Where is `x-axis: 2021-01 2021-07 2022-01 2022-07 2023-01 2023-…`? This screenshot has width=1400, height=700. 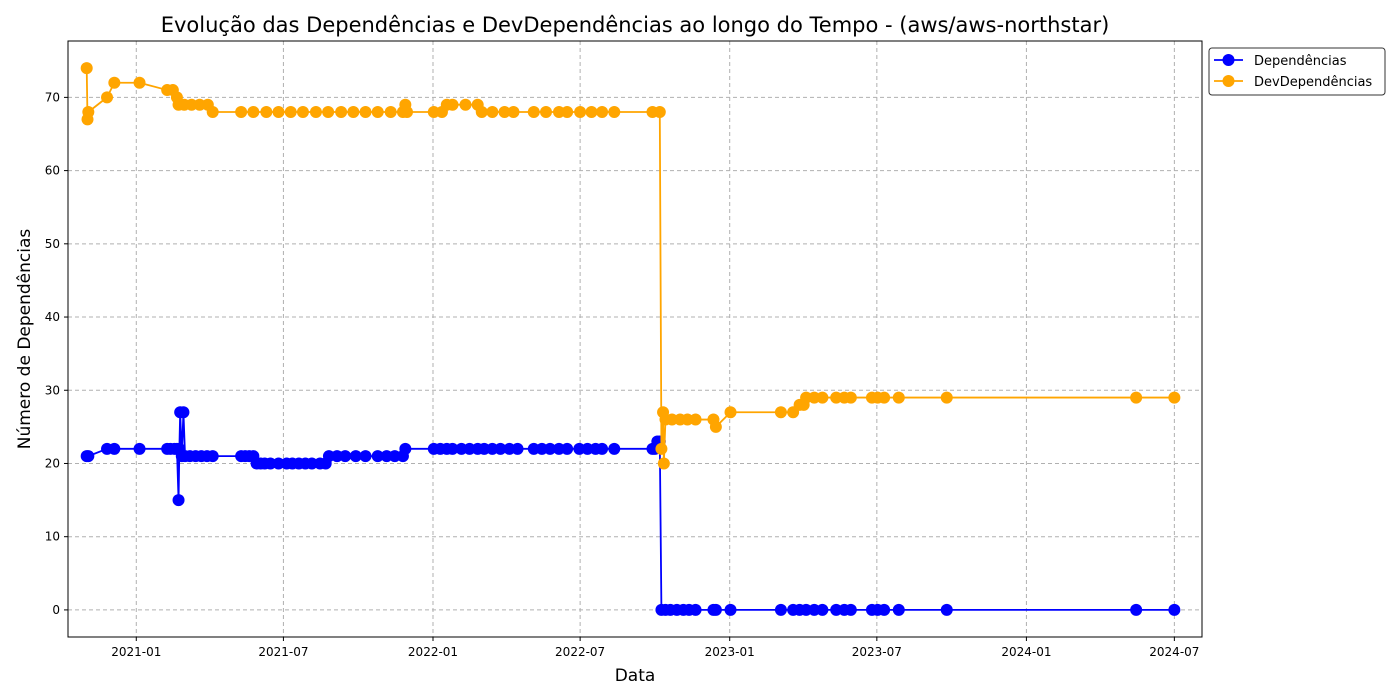 x-axis: 2021-01 2021-07 2022-01 2022-07 2023-01 2023-… is located at coordinates (655, 648).